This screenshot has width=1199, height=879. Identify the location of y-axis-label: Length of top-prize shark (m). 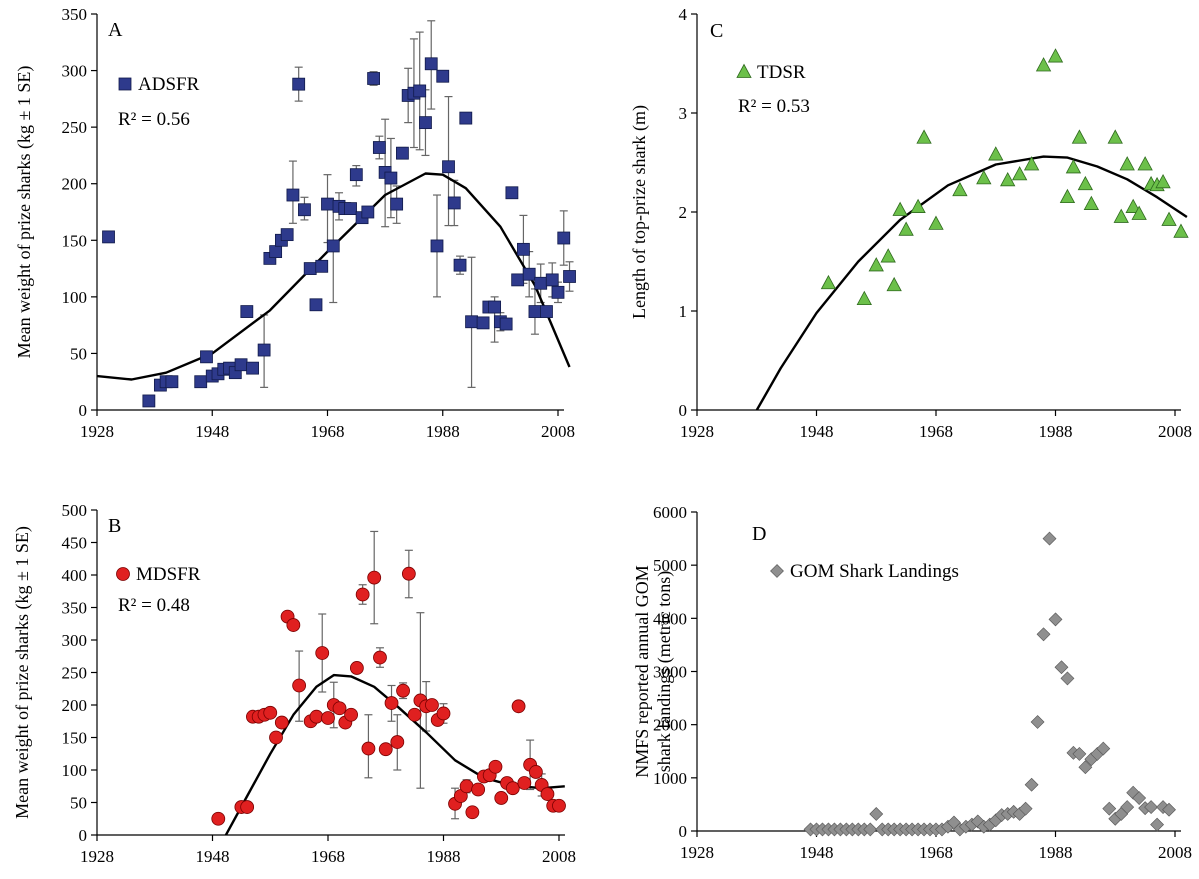
(639, 212).